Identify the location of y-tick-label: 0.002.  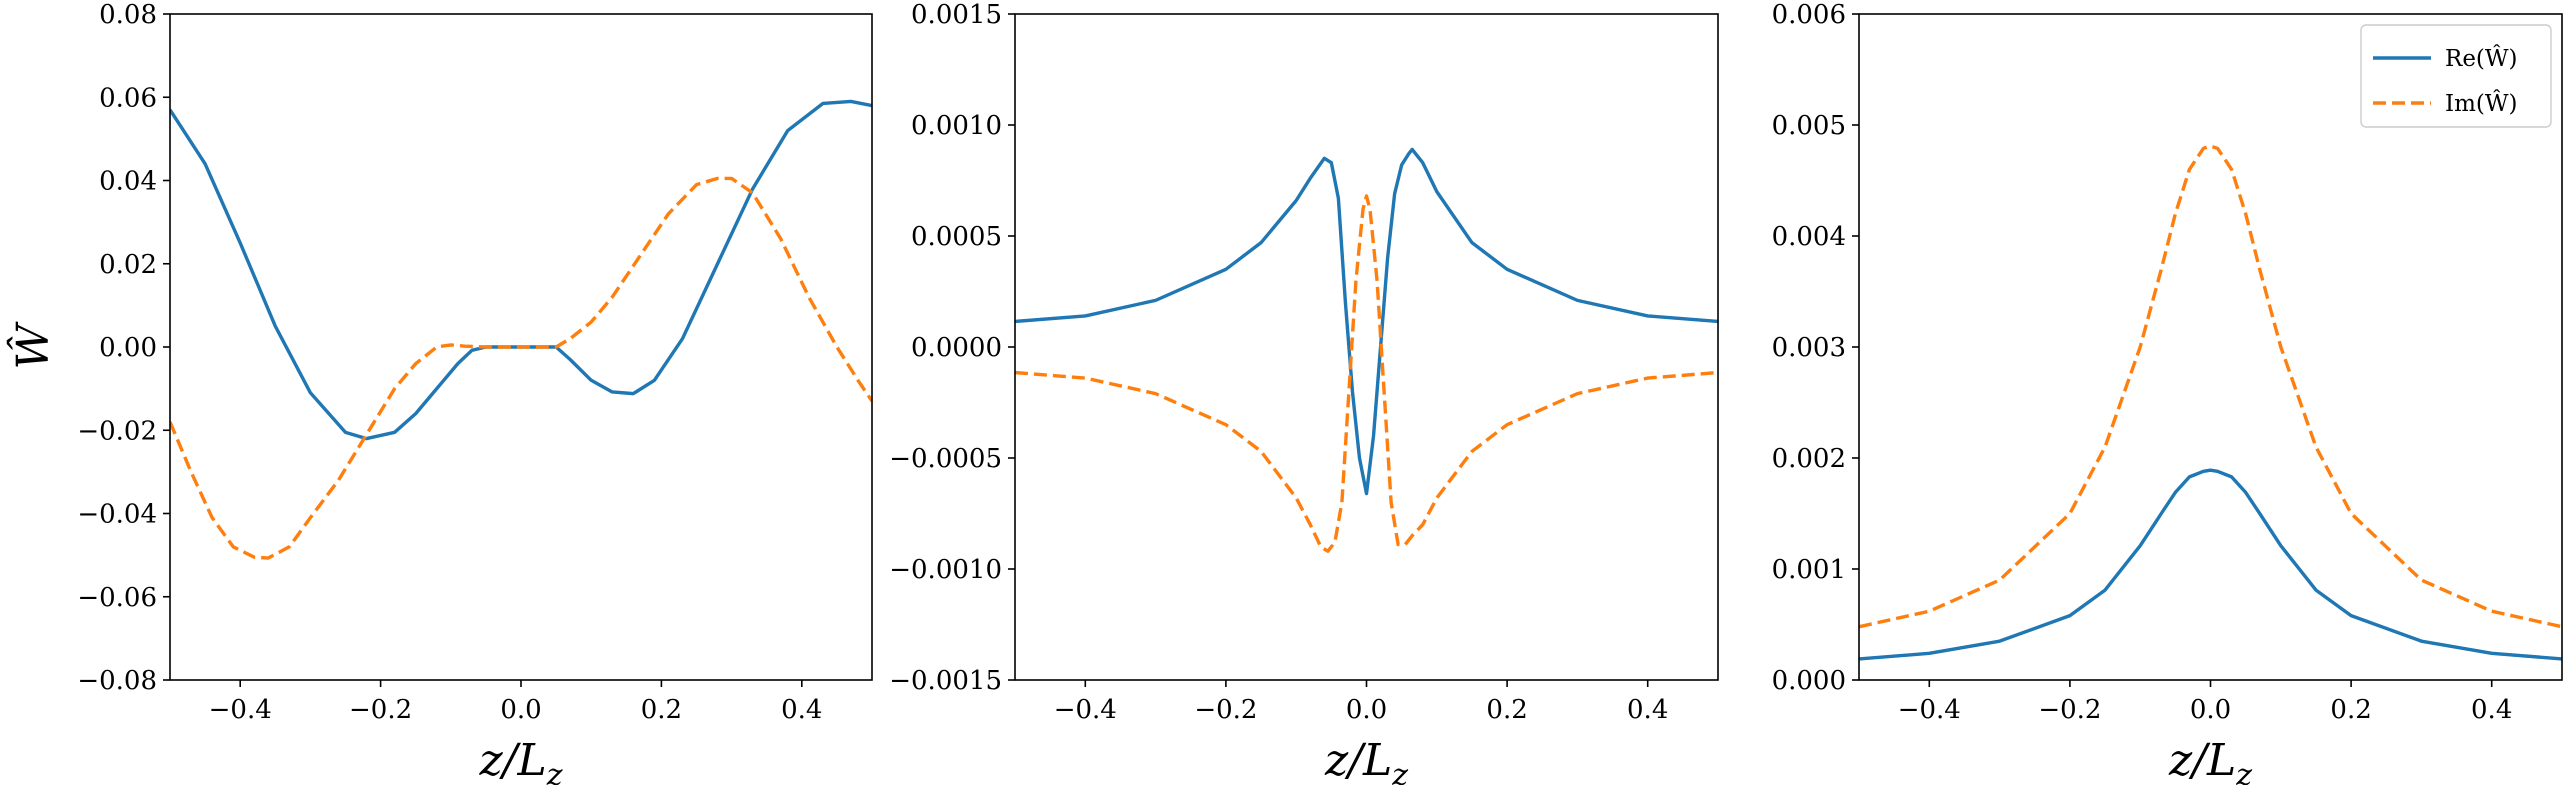
(1809, 459).